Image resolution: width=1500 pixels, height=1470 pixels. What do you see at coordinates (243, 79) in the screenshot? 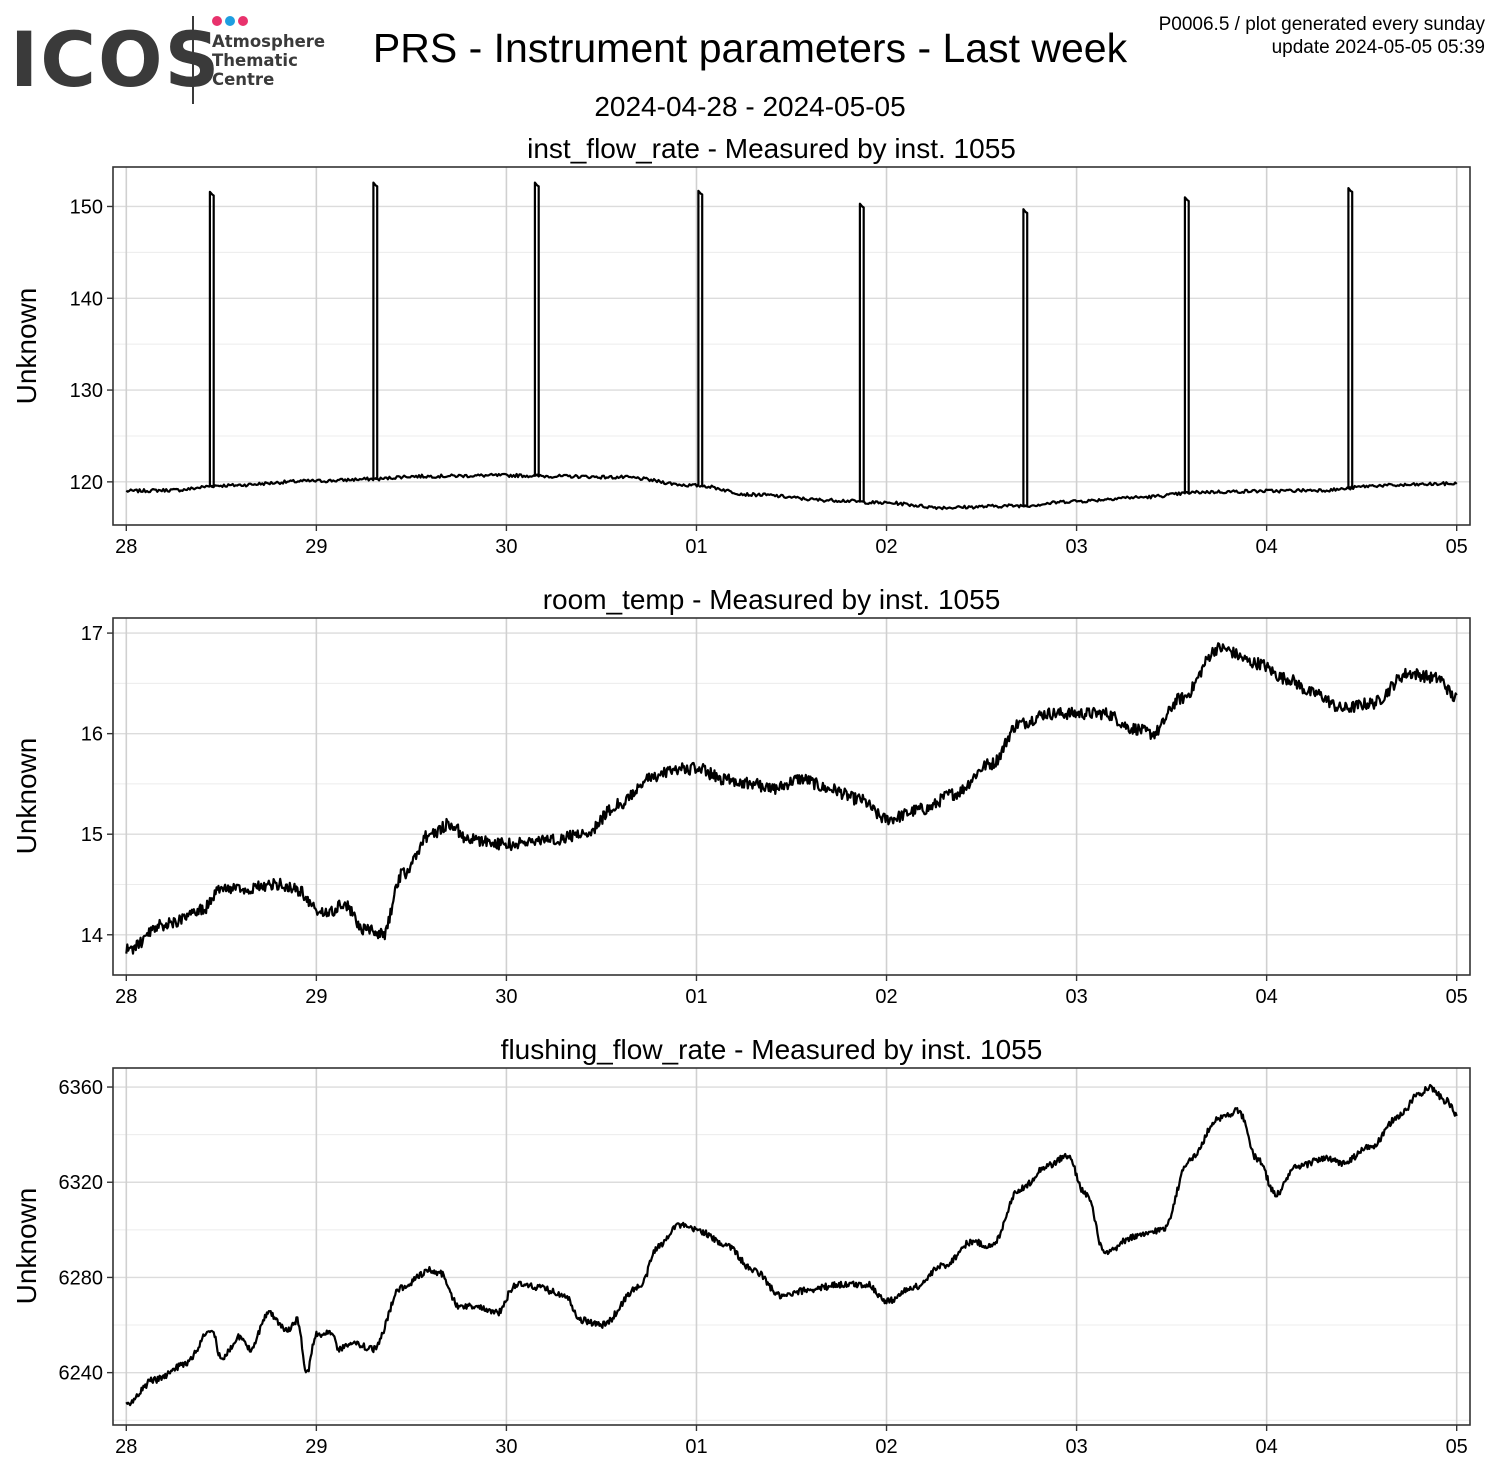
I see `logo-line-3: Centre` at bounding box center [243, 79].